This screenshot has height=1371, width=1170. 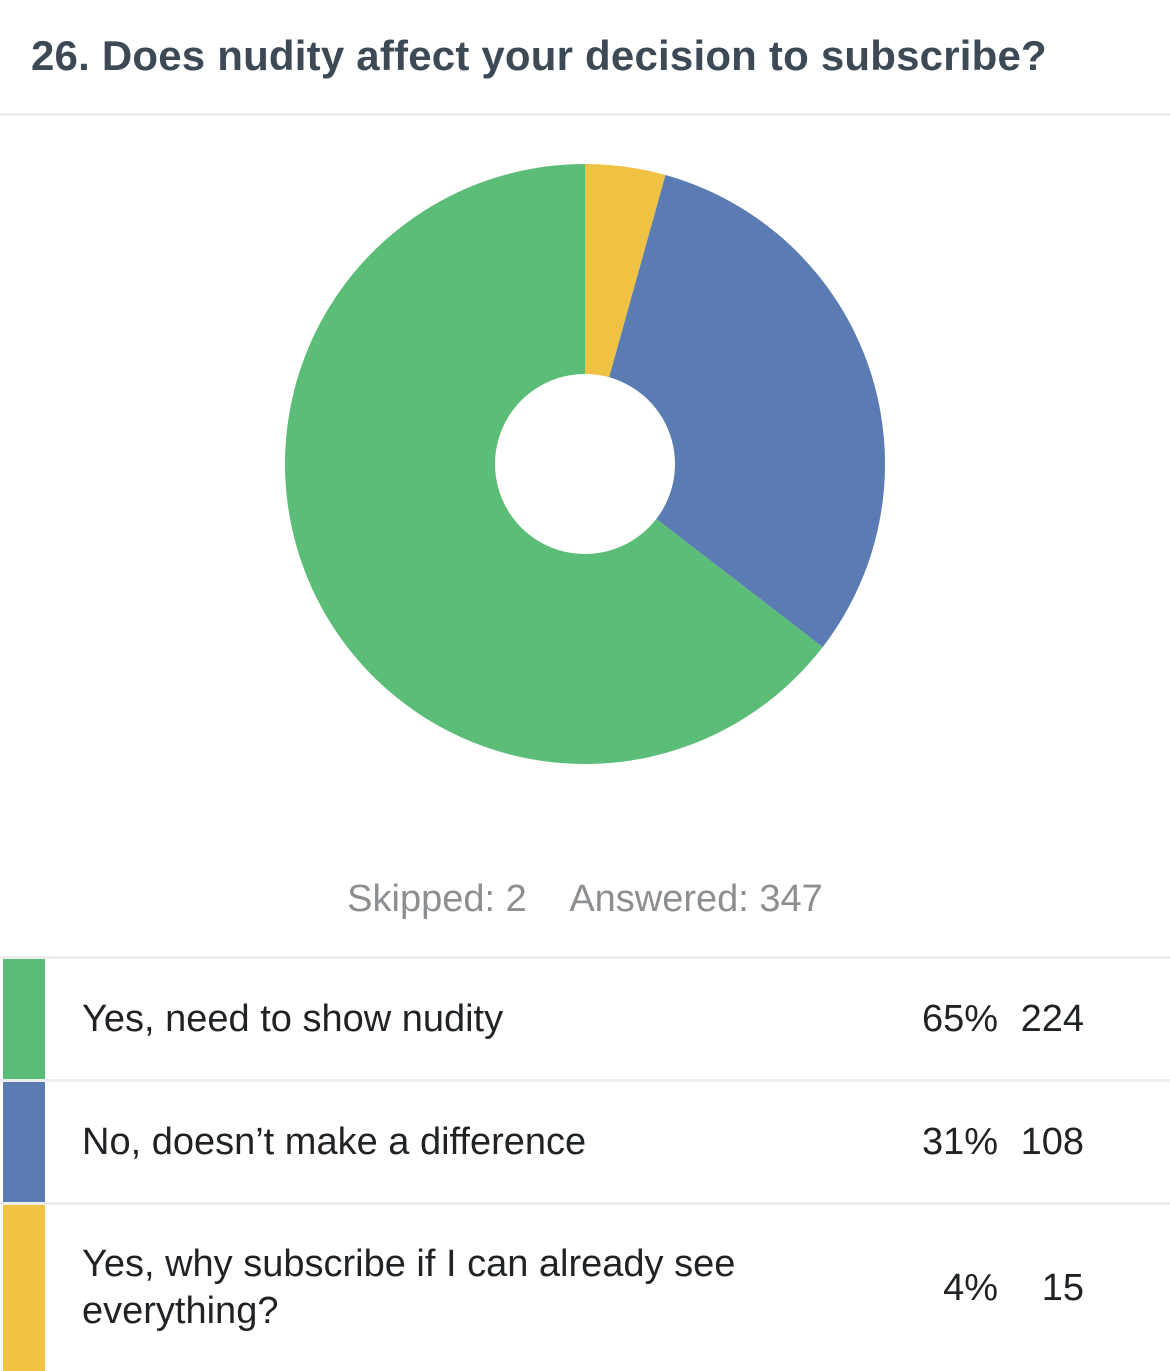 What do you see at coordinates (437, 899) in the screenshot?
I see `skipped-count: Skipped: 2` at bounding box center [437, 899].